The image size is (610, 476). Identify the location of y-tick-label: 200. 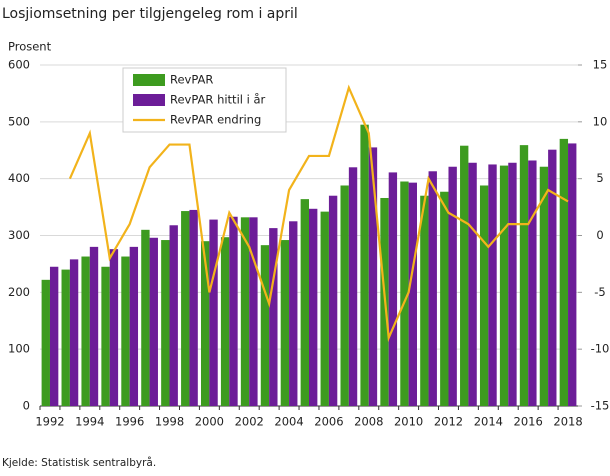
(19, 292).